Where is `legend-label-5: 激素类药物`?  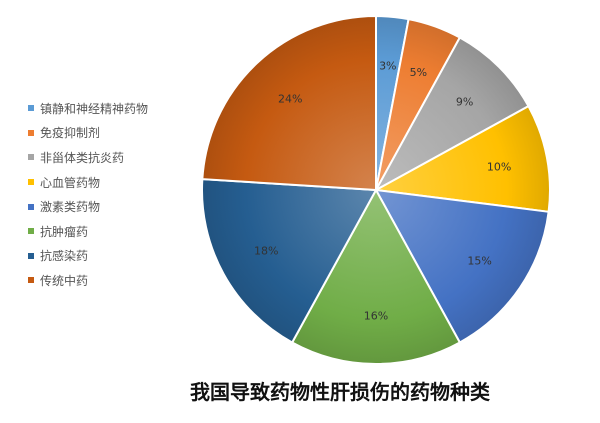 legend-label-5: 激素类药物 is located at coordinates (70, 207).